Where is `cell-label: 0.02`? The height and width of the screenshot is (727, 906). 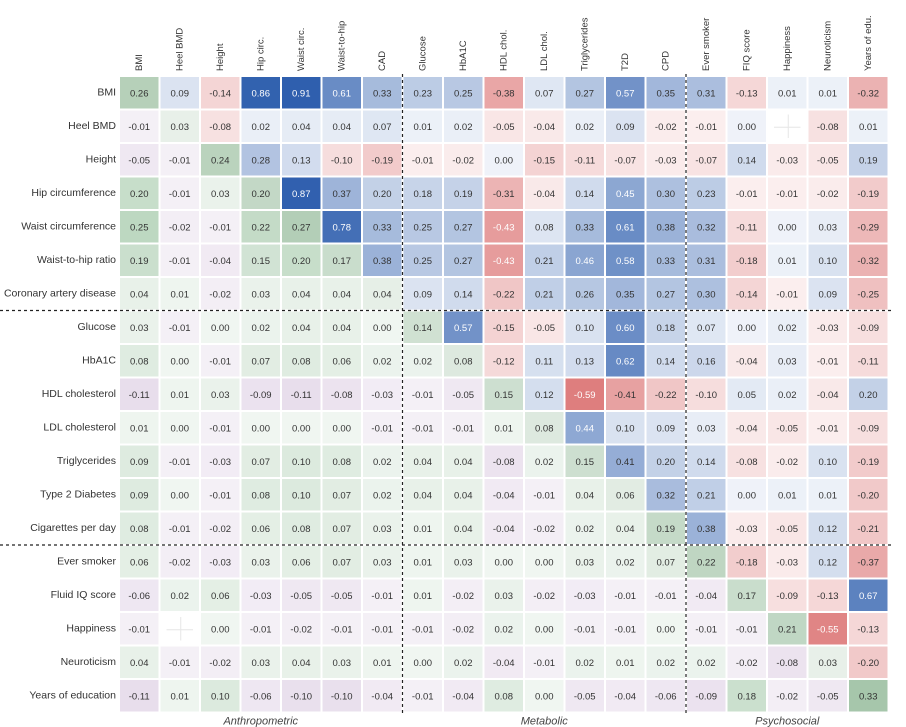
cell-label: 0.02 is located at coordinates (787, 328).